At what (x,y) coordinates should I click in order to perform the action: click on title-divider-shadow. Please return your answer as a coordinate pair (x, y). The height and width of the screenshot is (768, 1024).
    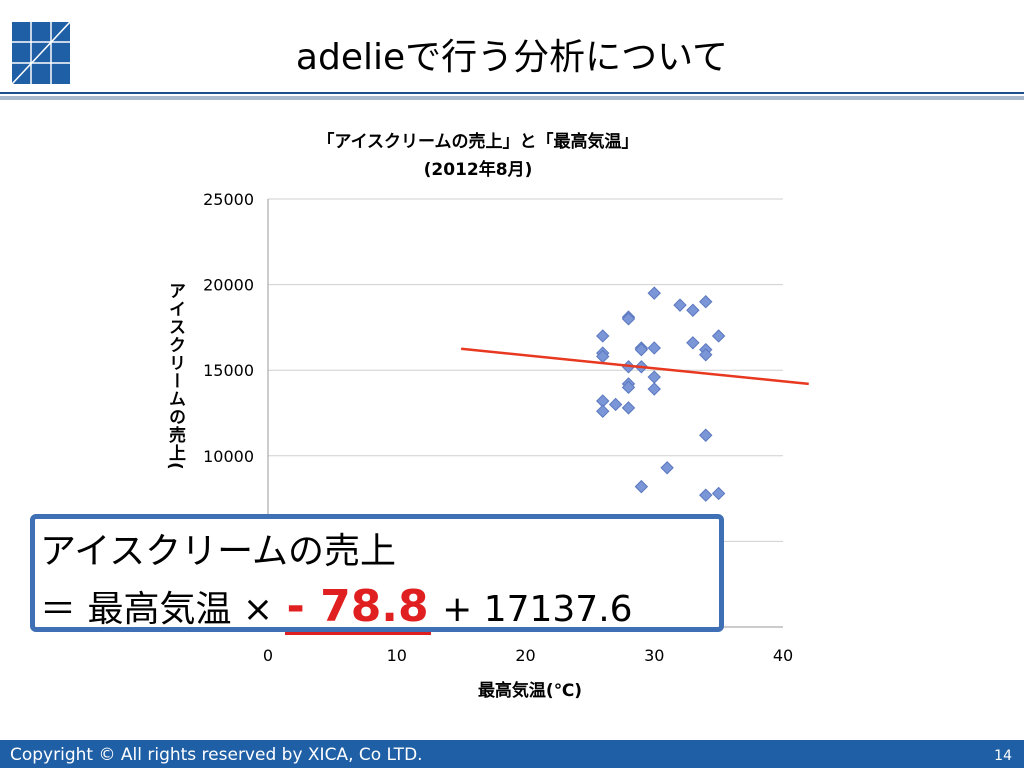
    Looking at the image, I should click on (512, 98).